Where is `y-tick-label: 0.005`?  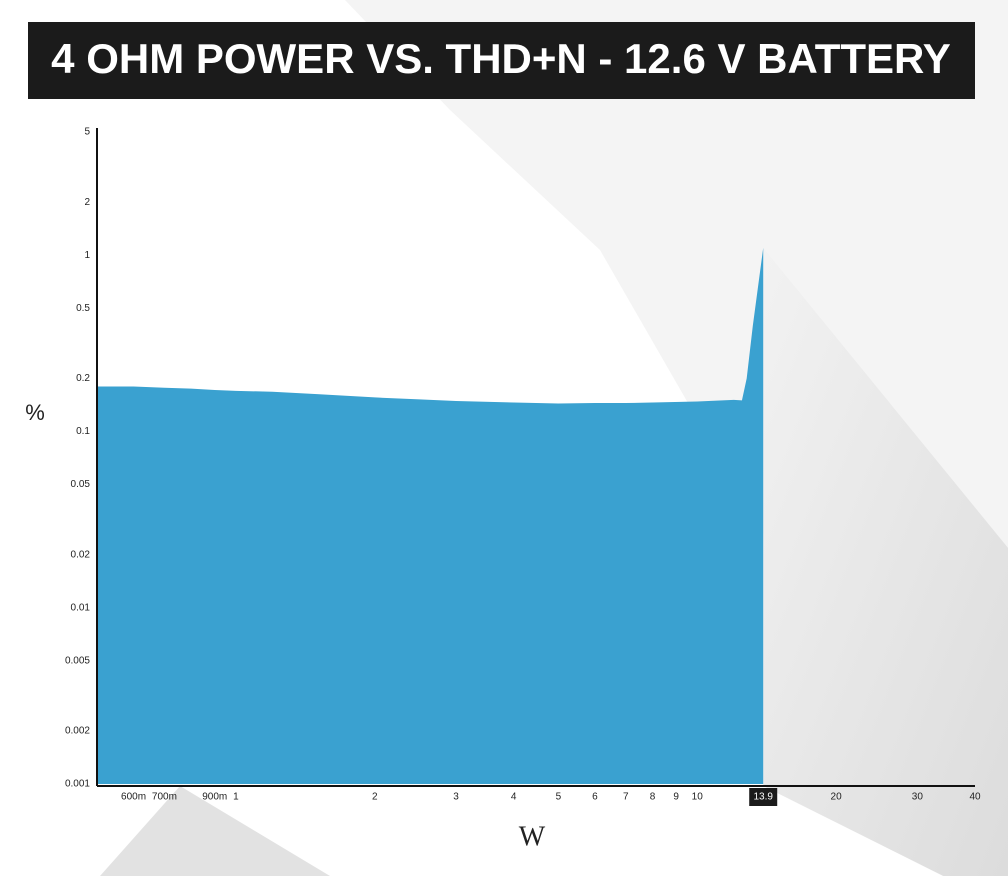
y-tick-label: 0.005 is located at coordinates (77, 660).